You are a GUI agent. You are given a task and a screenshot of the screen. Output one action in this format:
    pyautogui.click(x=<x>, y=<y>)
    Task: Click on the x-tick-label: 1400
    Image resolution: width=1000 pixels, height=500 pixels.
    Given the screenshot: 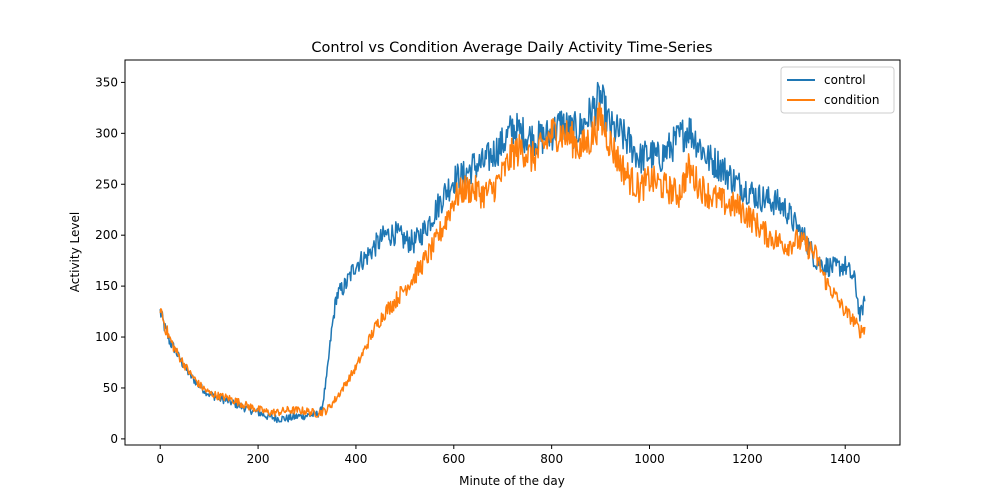 What is the action you would take?
    pyautogui.click(x=845, y=459)
    